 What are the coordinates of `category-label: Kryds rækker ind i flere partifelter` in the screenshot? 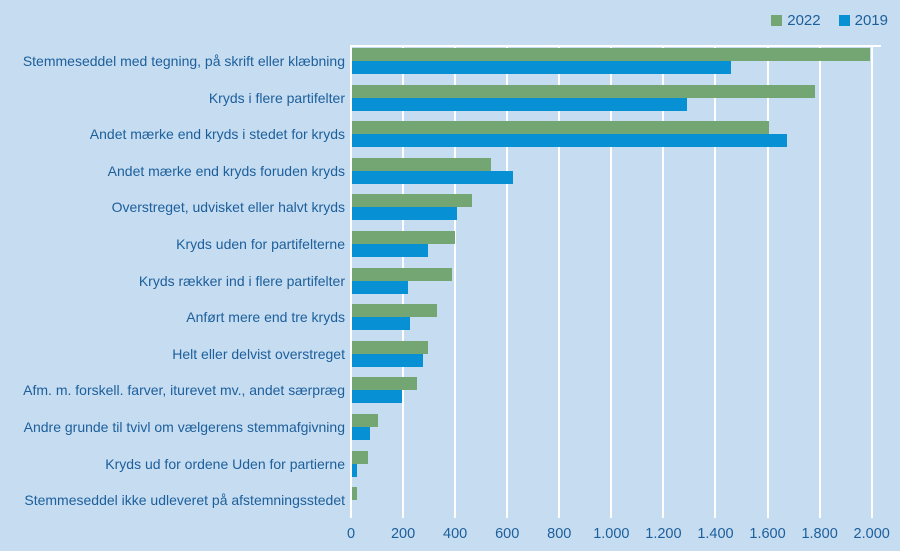 It's located at (241, 280).